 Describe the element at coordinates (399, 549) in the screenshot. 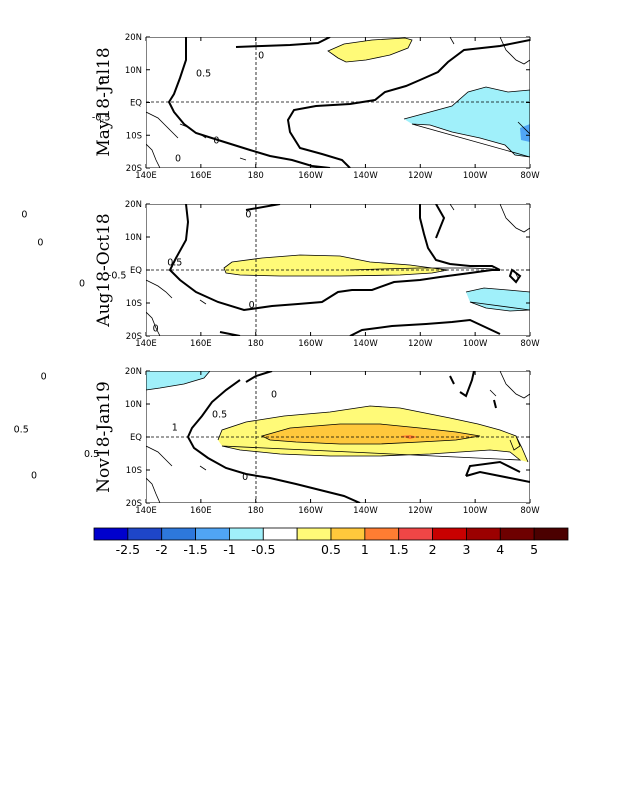

I see `colorbar-label: 1.5` at that location.